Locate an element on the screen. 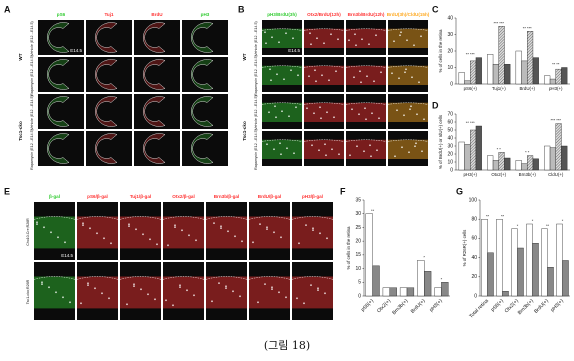 The width and height of the screenshot is (574, 361). y-axis-label: % of BrdU(+) or IdU(+) cells is located at coordinates (440, 141).